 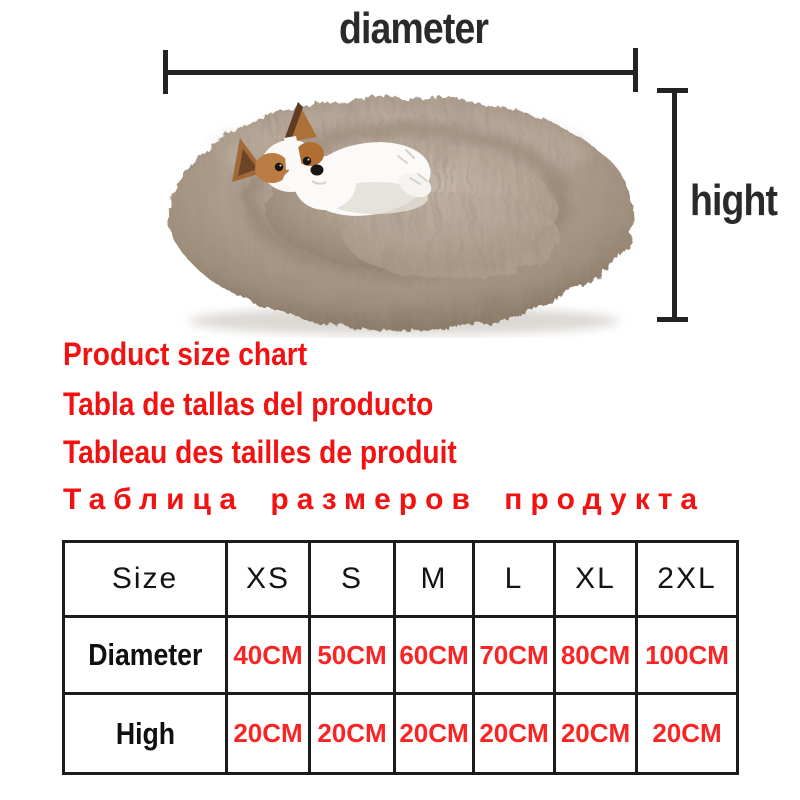 I want to click on high-value-2xl: 20CM, so click(x=687, y=733).